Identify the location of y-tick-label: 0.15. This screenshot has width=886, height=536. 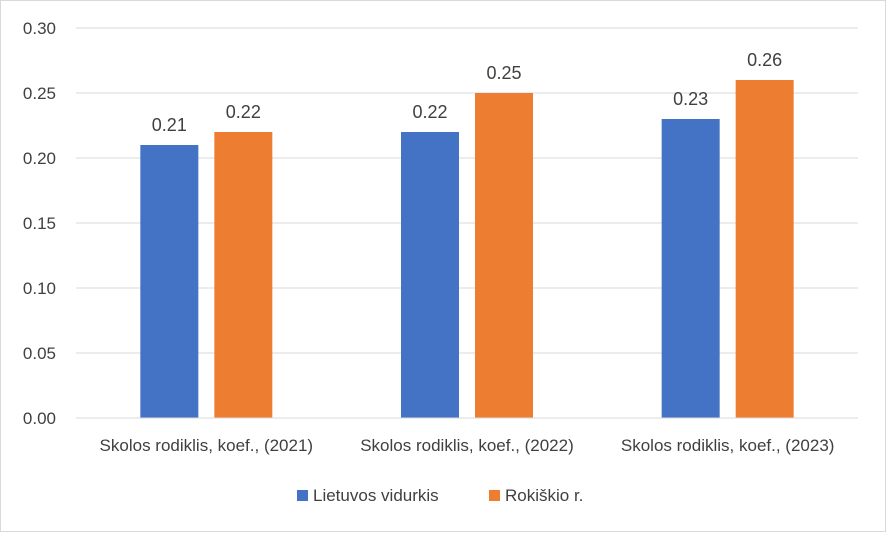
(39, 223).